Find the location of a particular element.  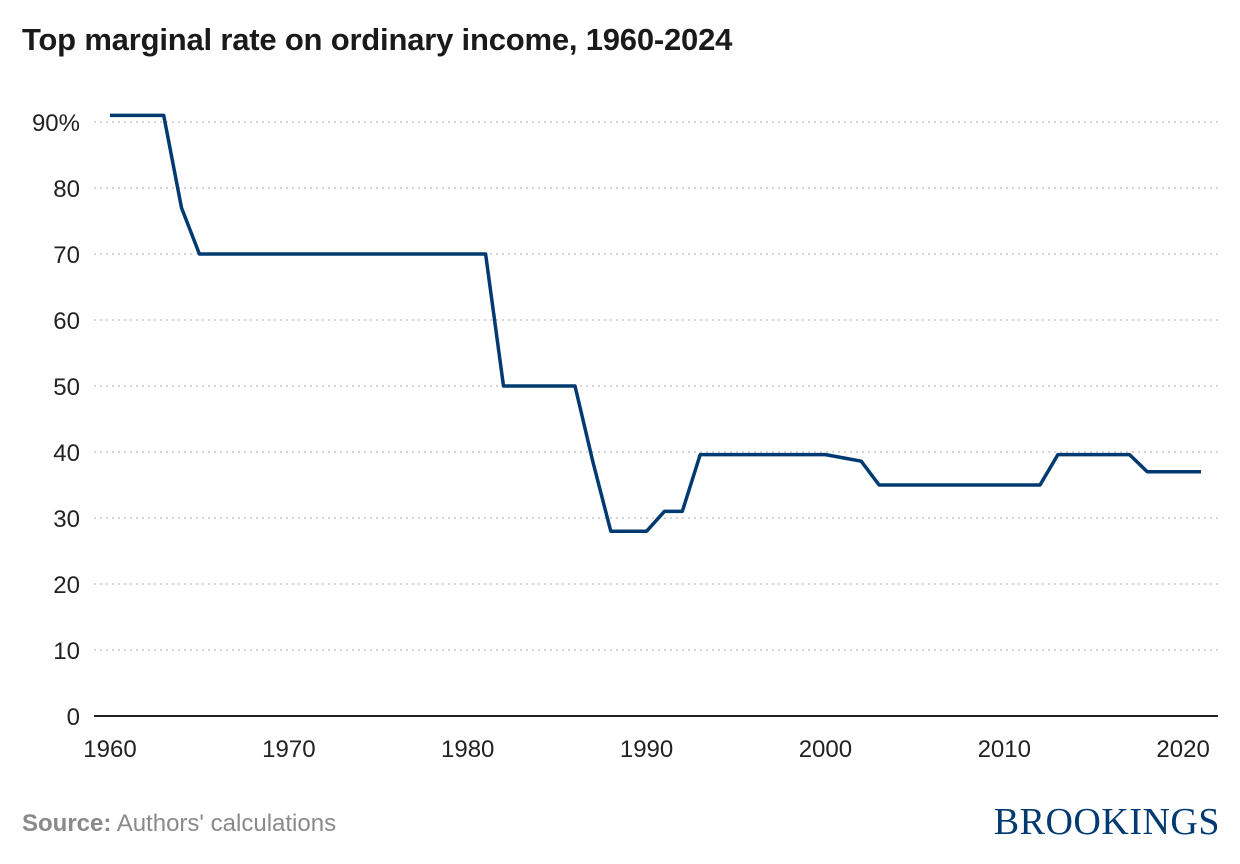

y-tick-label: 30 is located at coordinates (66, 519).